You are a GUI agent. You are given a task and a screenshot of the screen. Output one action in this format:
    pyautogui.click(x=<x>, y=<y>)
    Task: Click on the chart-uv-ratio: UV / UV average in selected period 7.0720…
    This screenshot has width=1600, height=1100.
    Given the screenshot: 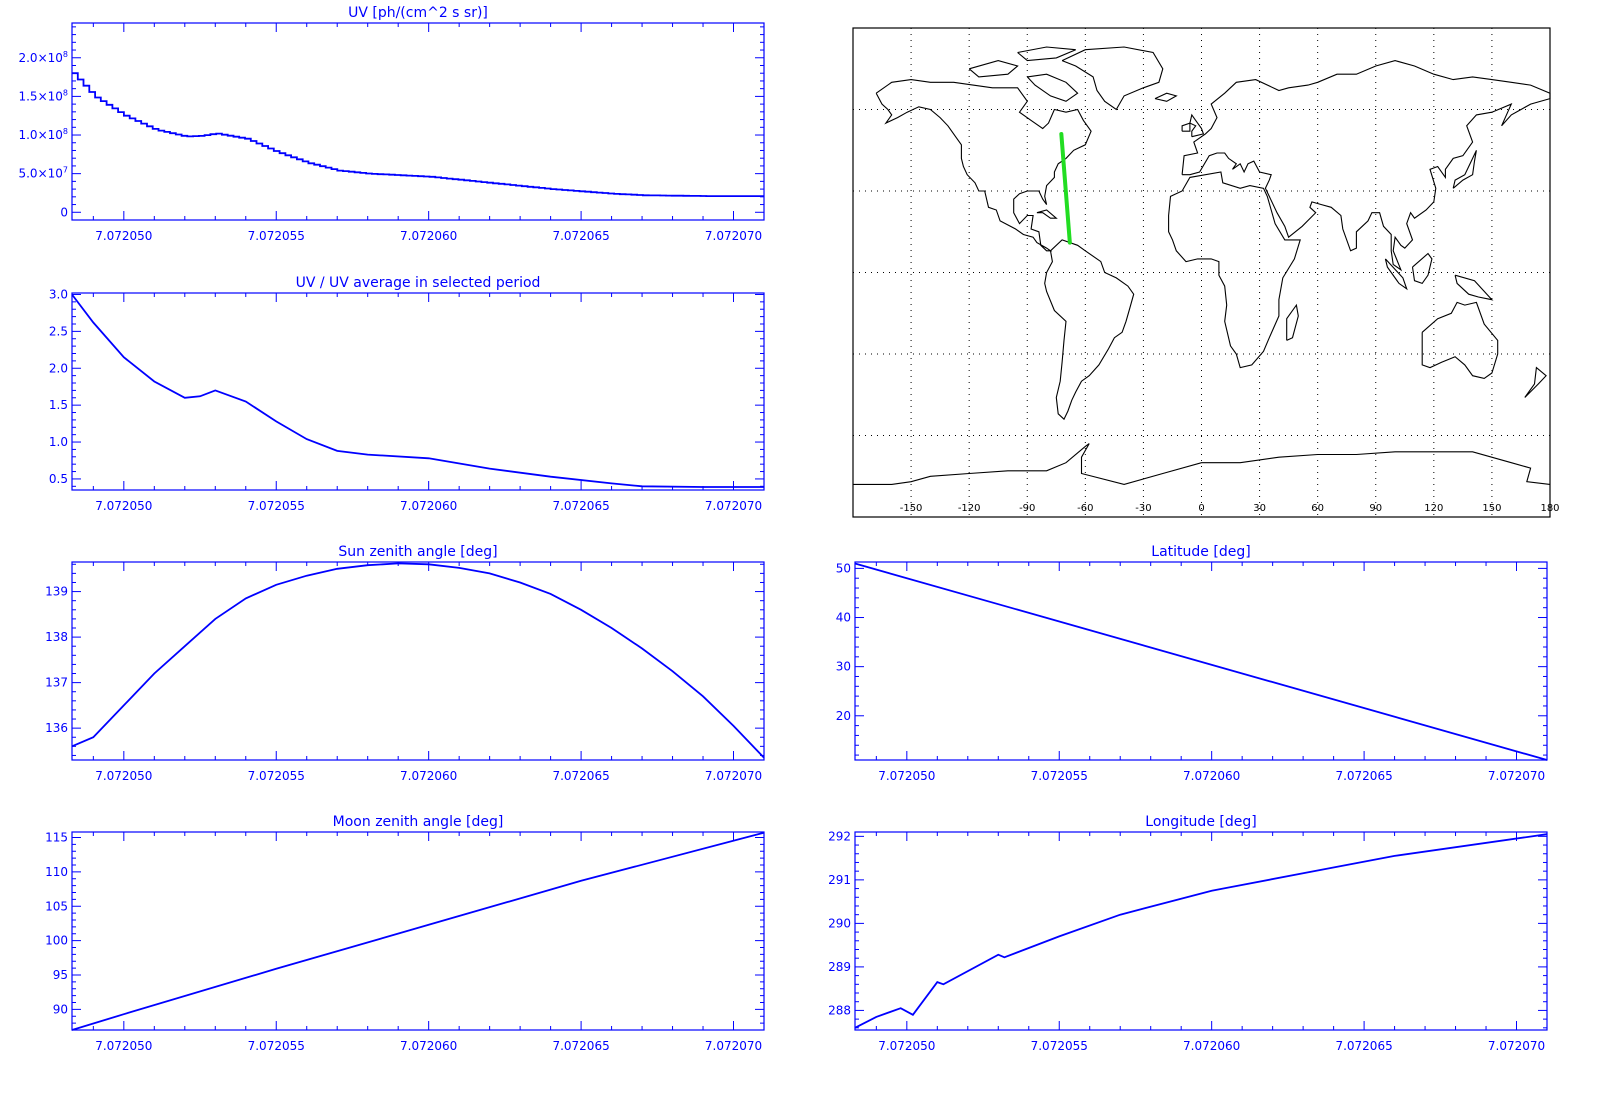 What is the action you would take?
    pyautogui.click(x=407, y=394)
    